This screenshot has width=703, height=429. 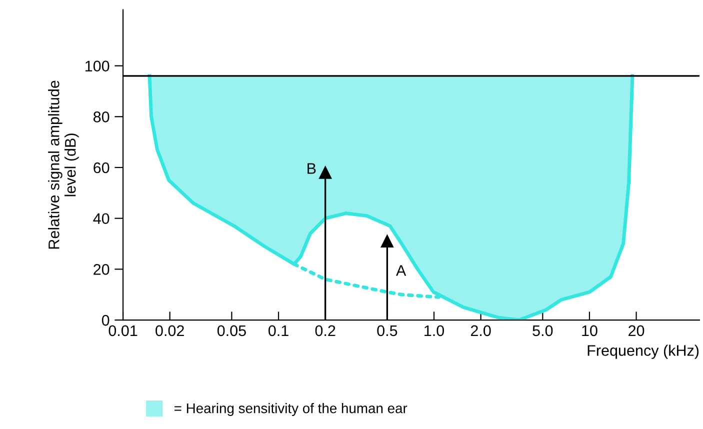 What do you see at coordinates (123, 330) in the screenshot?
I see `x-tick-label: 0.01` at bounding box center [123, 330].